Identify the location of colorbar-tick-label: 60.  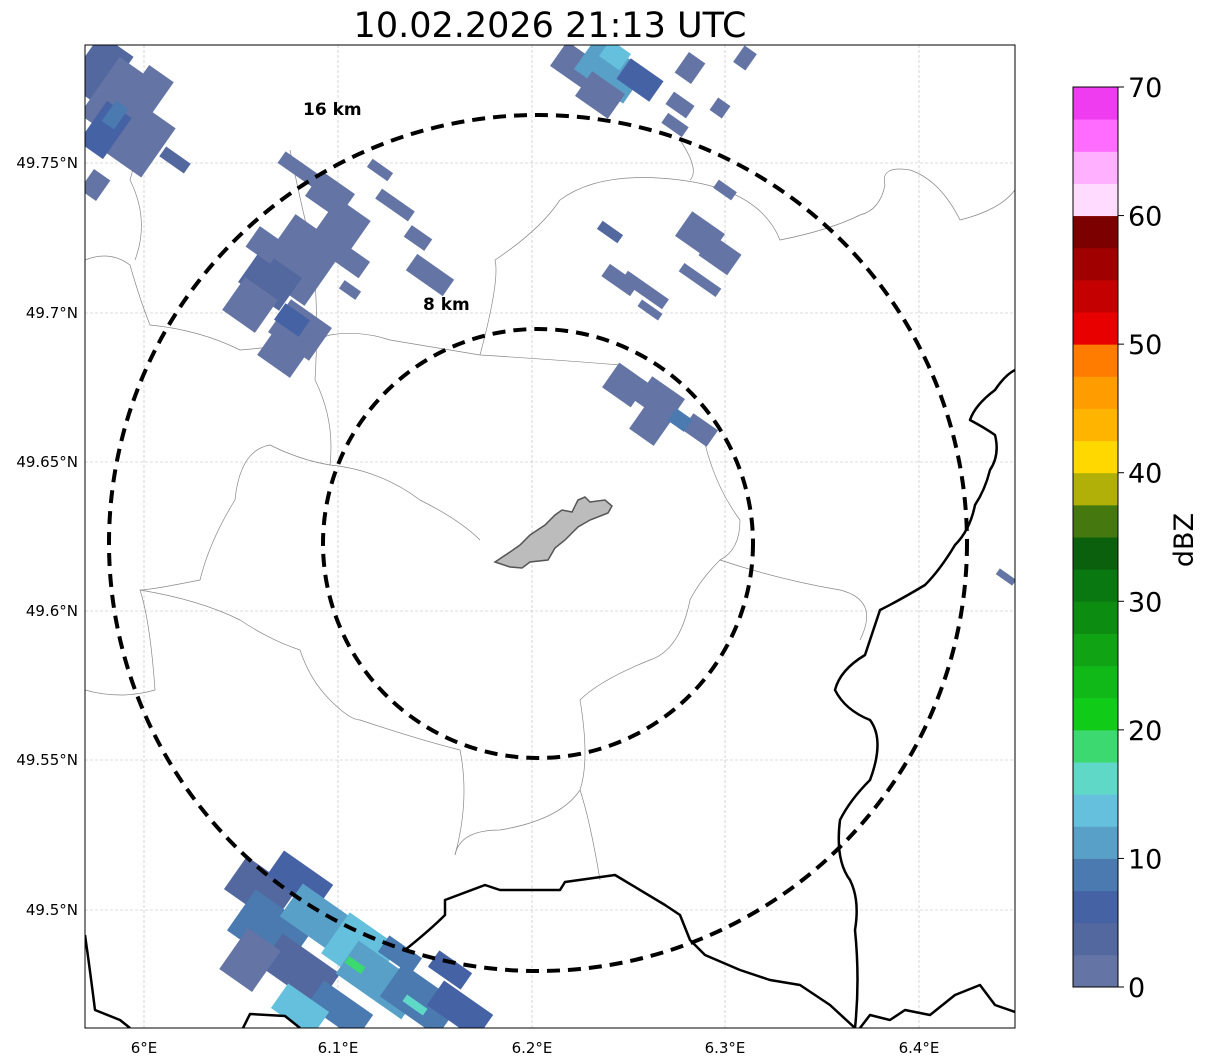
(1145, 217).